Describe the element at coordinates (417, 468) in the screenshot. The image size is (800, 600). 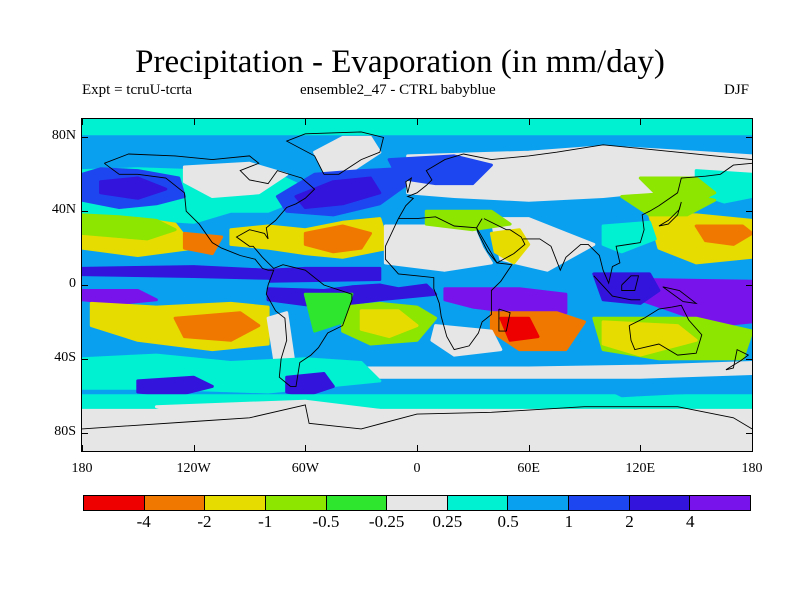
I see `lon-label: 0` at that location.